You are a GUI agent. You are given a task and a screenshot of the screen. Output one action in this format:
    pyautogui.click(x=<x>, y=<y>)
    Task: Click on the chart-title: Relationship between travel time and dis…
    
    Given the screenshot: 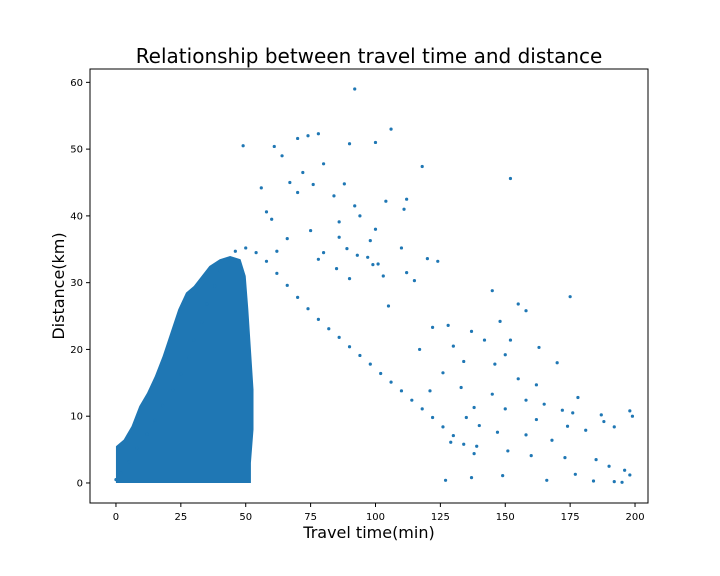 What is the action you would take?
    pyautogui.click(x=369, y=56)
    